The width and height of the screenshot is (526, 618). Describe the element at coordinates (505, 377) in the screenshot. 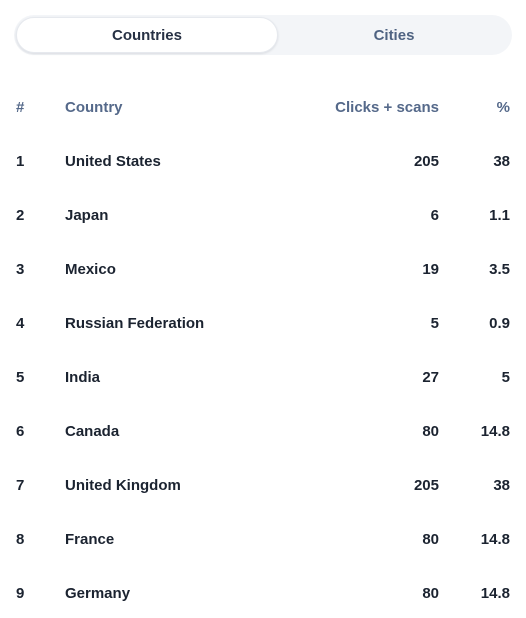

I see `percent-cell: 5` at that location.